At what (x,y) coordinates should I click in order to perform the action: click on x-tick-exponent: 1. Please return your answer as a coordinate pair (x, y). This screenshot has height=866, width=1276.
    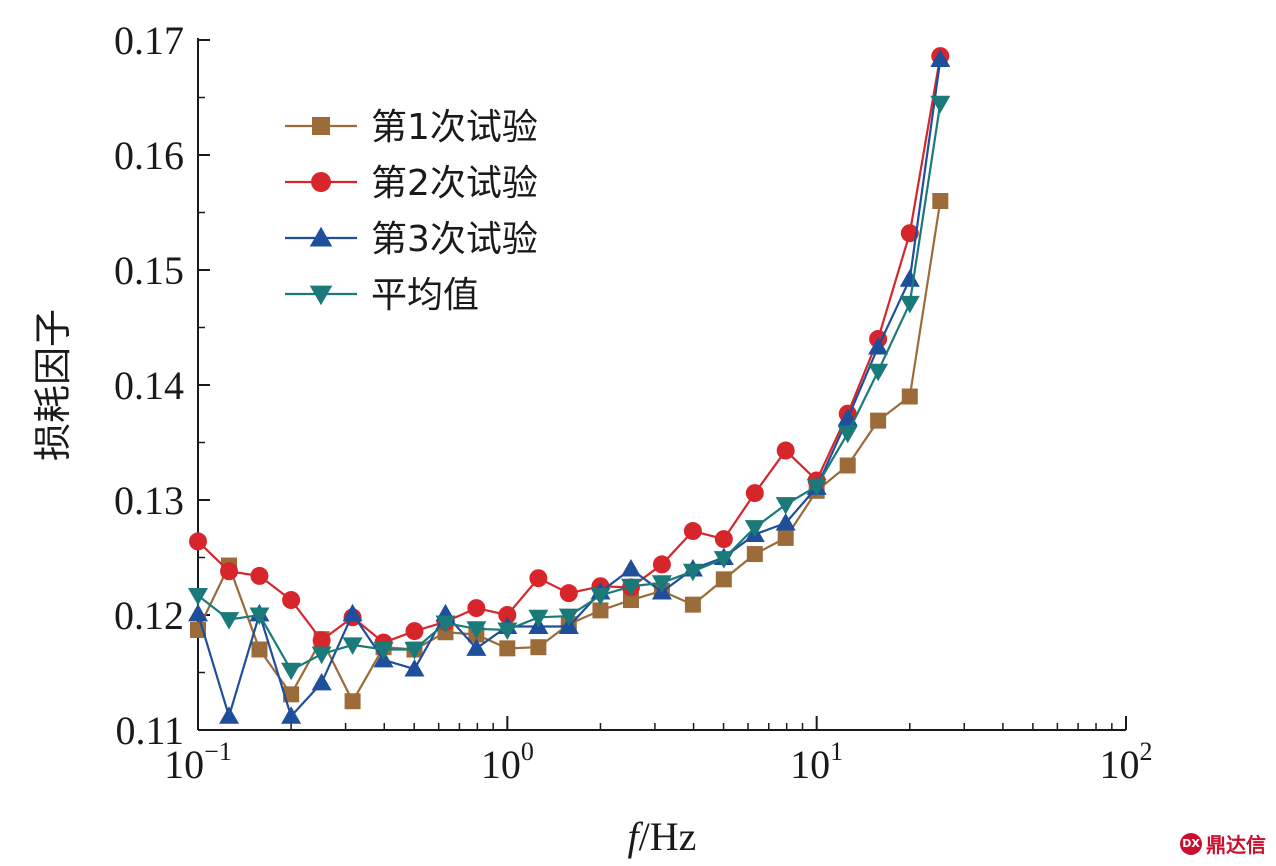
    Looking at the image, I should click on (836, 751).